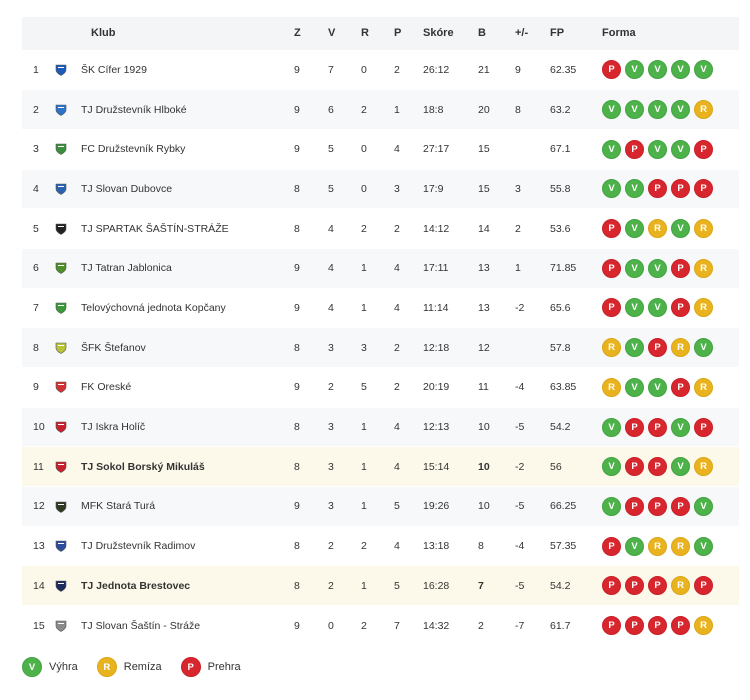  Describe the element at coordinates (133, 149) in the screenshot. I see `club-name: FC Družstevník Rybky` at that location.